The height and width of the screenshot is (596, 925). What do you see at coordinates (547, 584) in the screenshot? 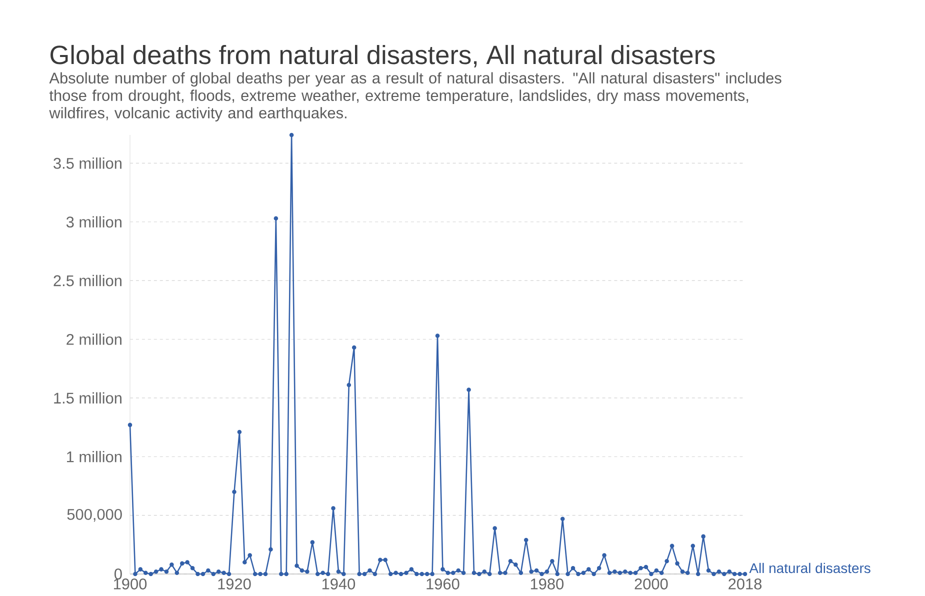
I see `x-tick-label: 1980` at bounding box center [547, 584].